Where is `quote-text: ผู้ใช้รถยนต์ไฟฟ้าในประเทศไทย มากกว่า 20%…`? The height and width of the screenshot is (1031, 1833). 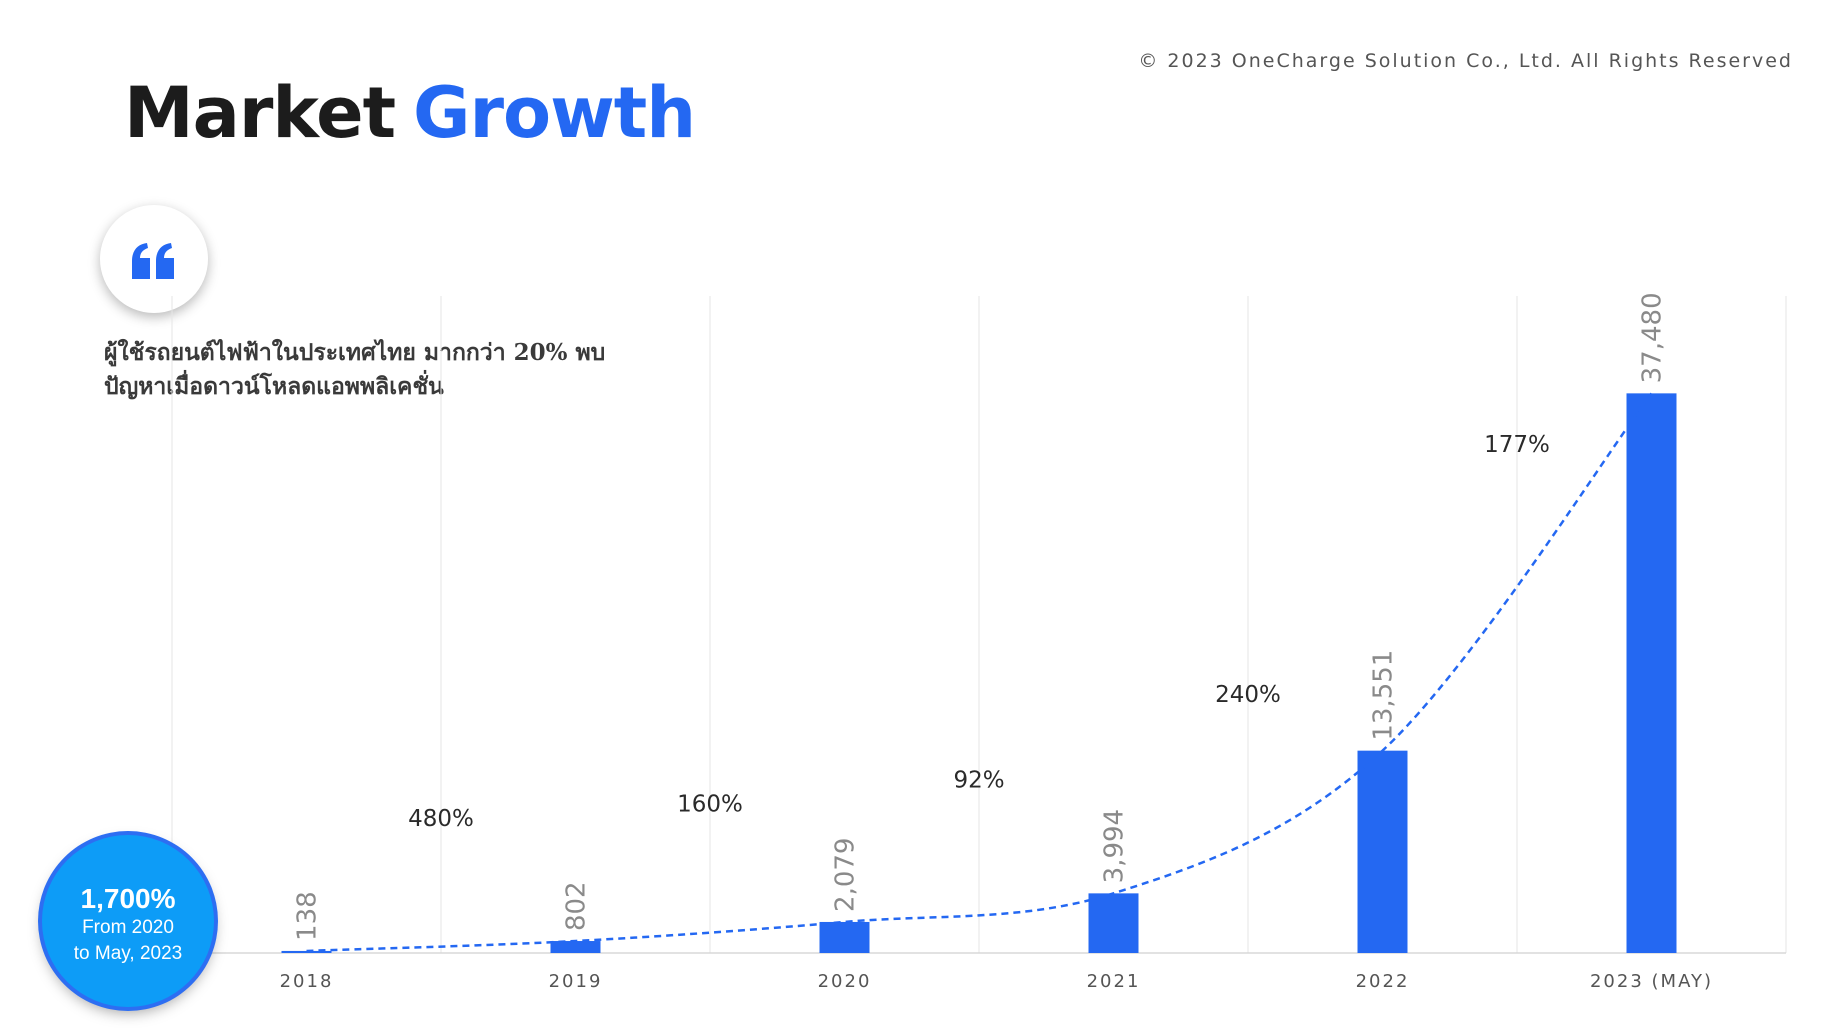 quote-text: ผู้ใช้รถยนต์ไฟฟ้าในประเทศไทย มากกว่า 20%… is located at coordinates (404, 370).